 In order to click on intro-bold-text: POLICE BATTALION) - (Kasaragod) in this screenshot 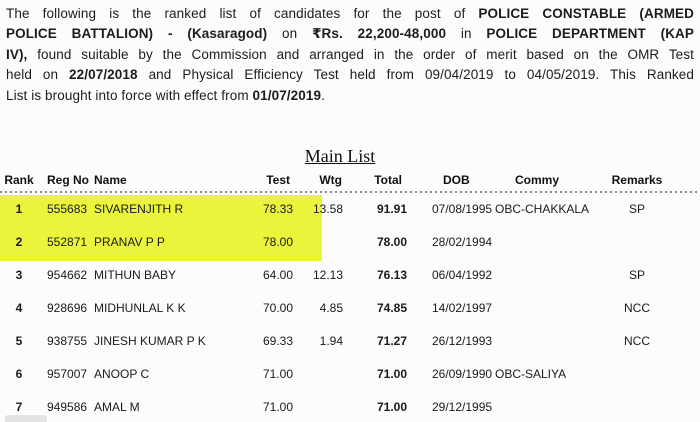, I will do `click(137, 34)`.